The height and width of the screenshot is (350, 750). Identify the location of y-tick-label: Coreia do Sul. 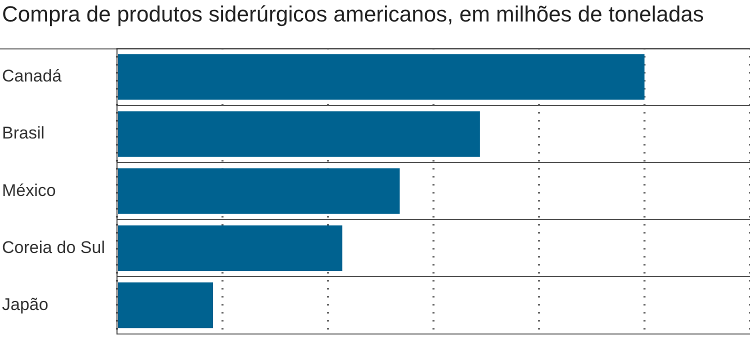
(54, 247).